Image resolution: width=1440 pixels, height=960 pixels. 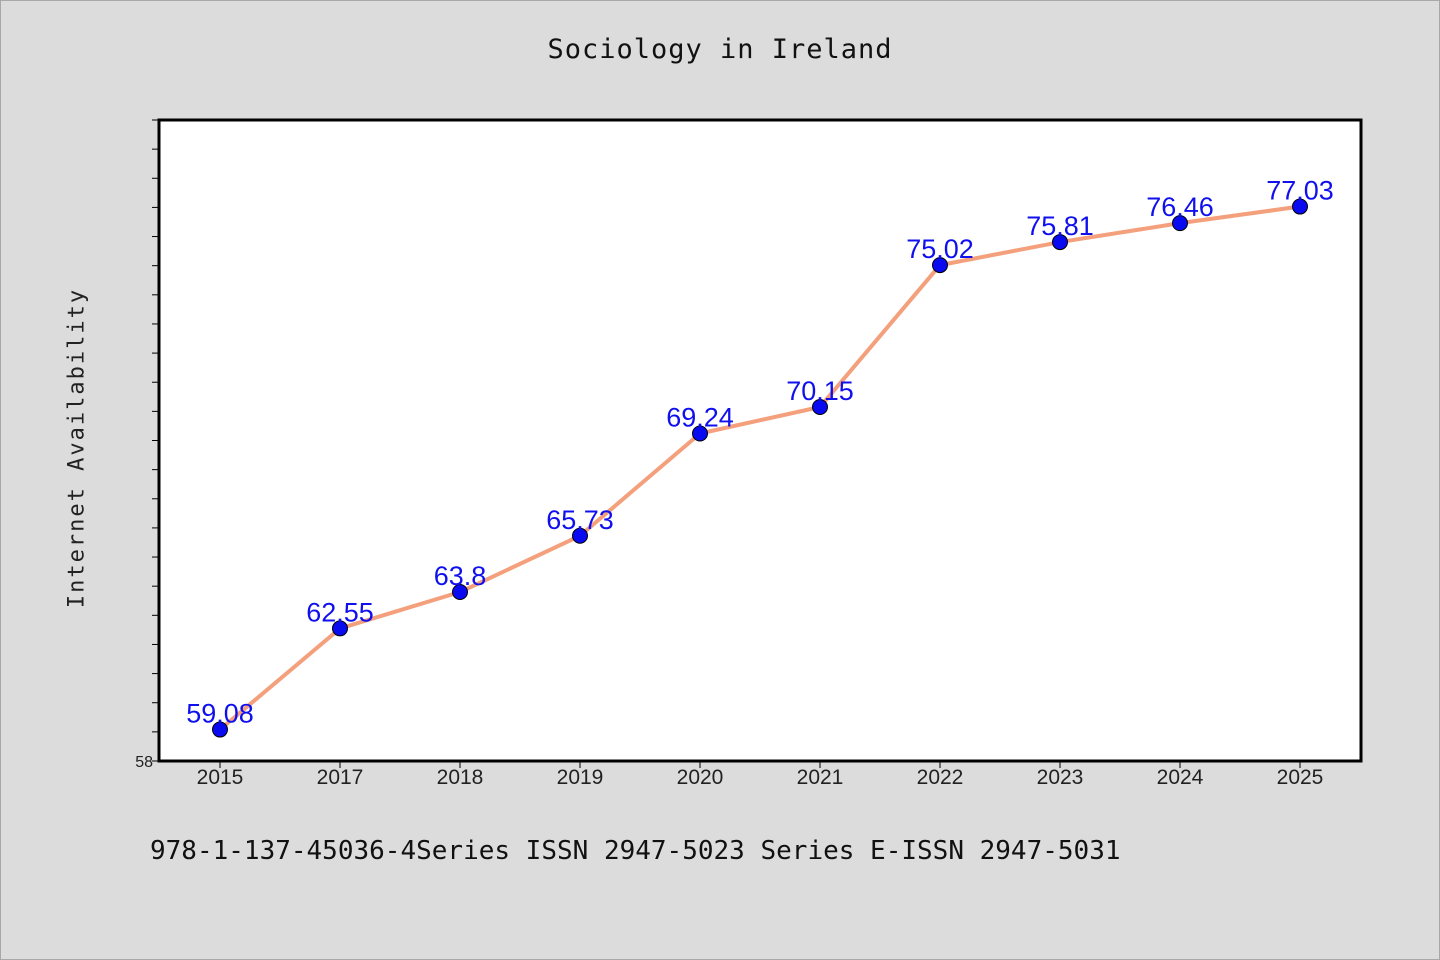 I want to click on y-tick-label: 58, so click(x=144, y=762).